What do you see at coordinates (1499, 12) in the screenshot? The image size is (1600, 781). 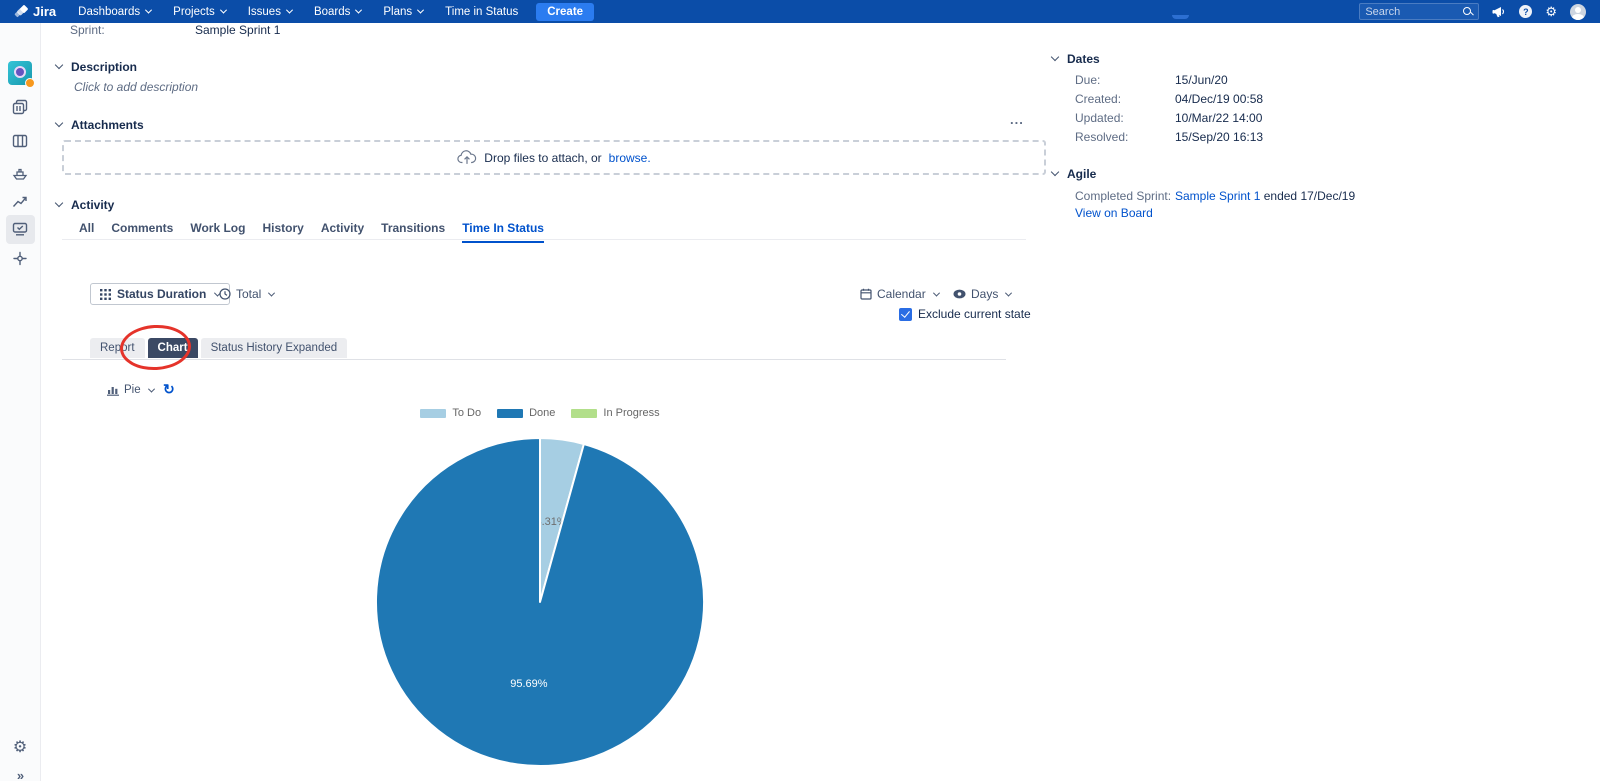 I see `announcements-icon` at bounding box center [1499, 12].